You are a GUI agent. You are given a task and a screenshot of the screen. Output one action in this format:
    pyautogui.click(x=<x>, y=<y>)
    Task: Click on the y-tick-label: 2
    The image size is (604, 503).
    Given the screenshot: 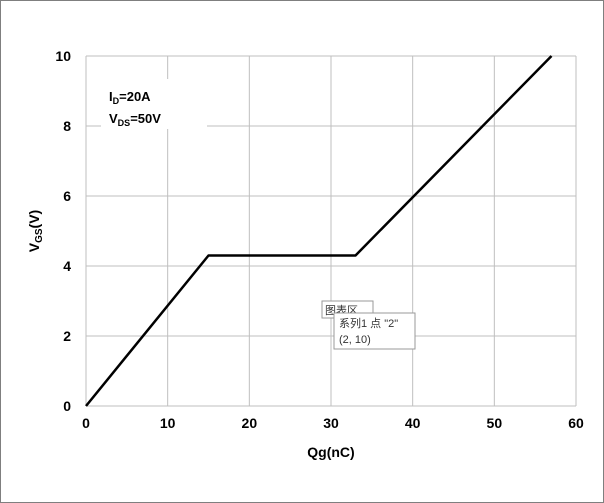 What is the action you would take?
    pyautogui.click(x=67, y=336)
    